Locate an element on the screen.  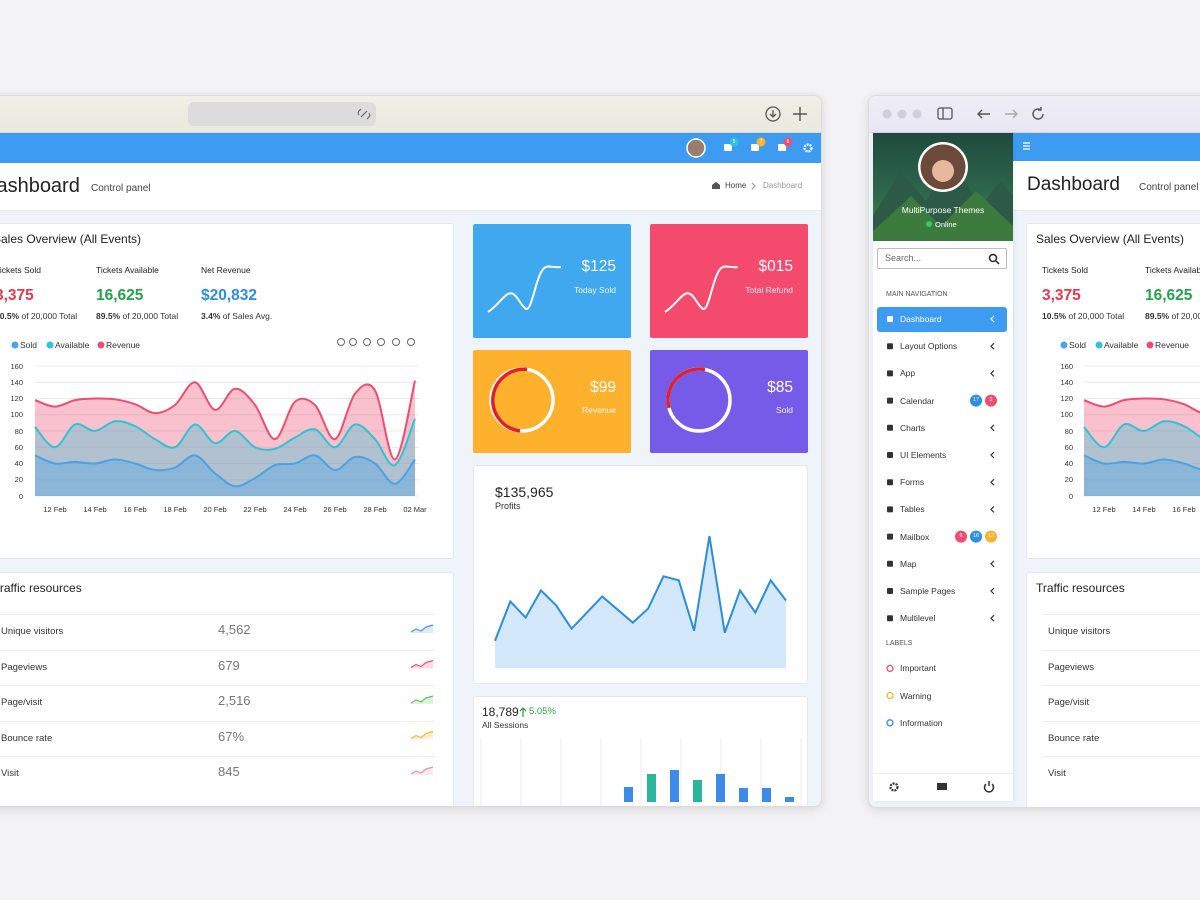
breadcrumb-current: Dashboard is located at coordinates (783, 186).